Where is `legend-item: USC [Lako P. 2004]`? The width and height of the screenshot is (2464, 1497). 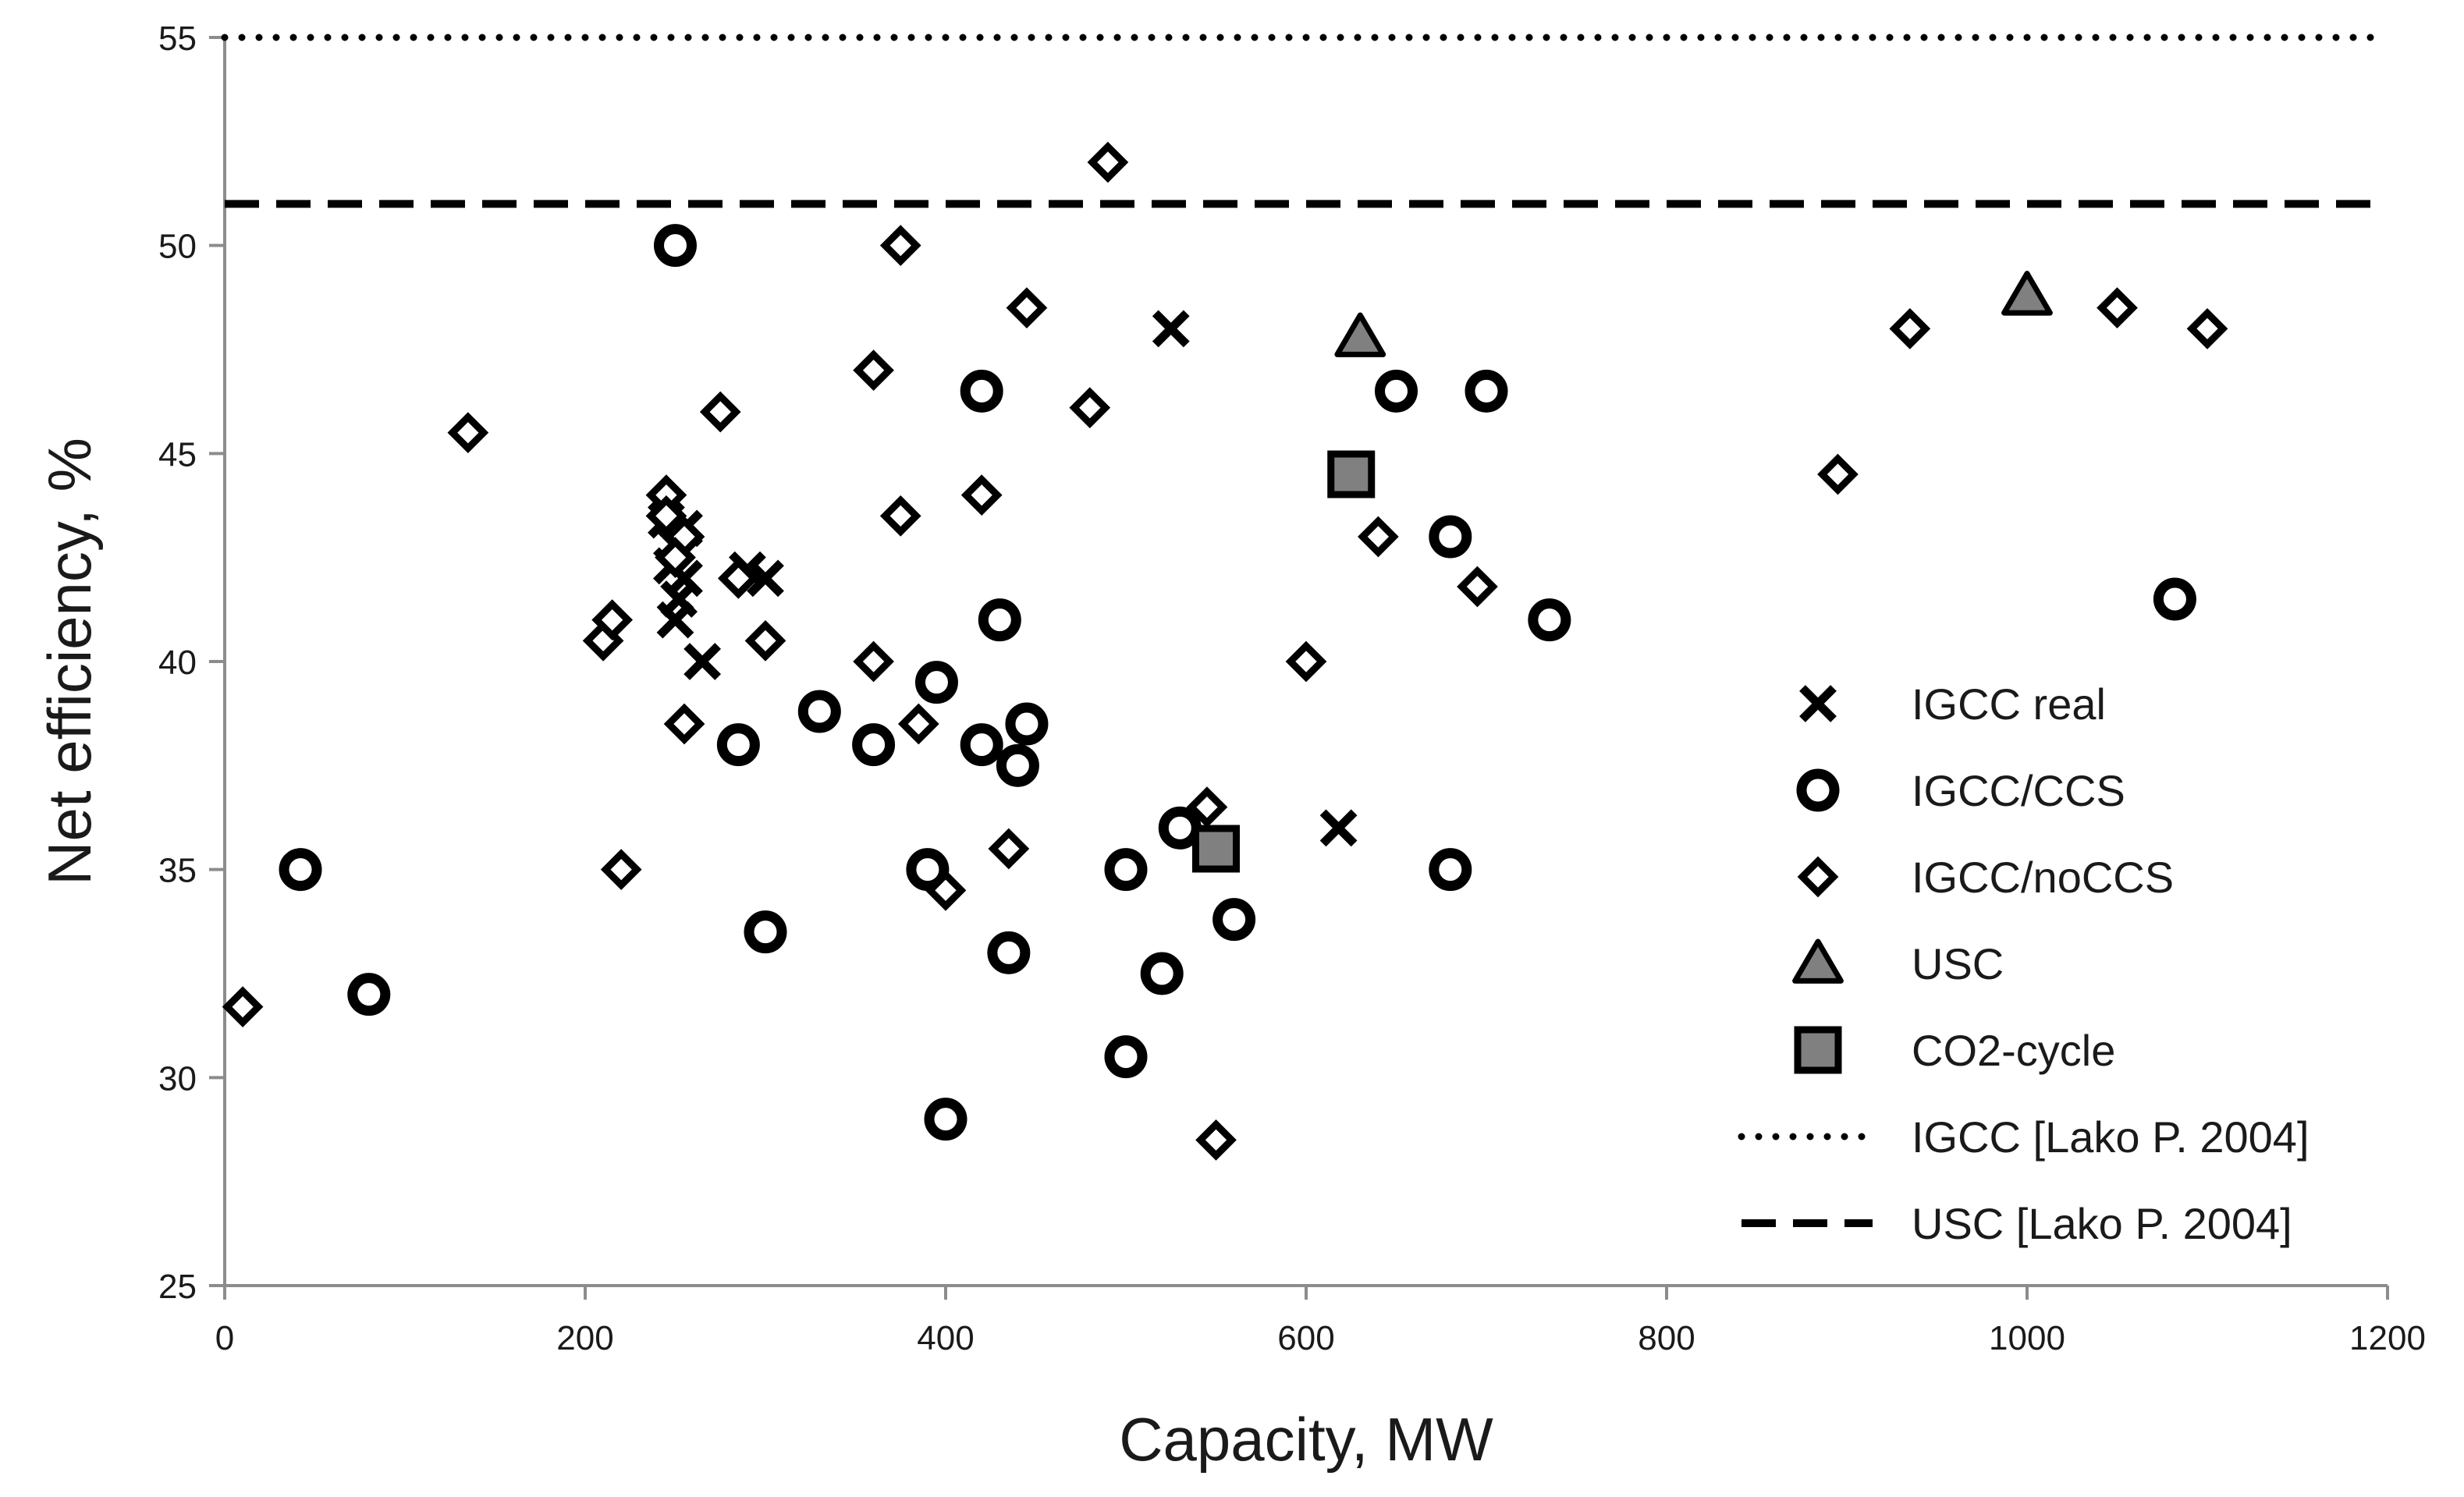
legend-item: USC [Lako P. 2004] is located at coordinates (2016, 1223).